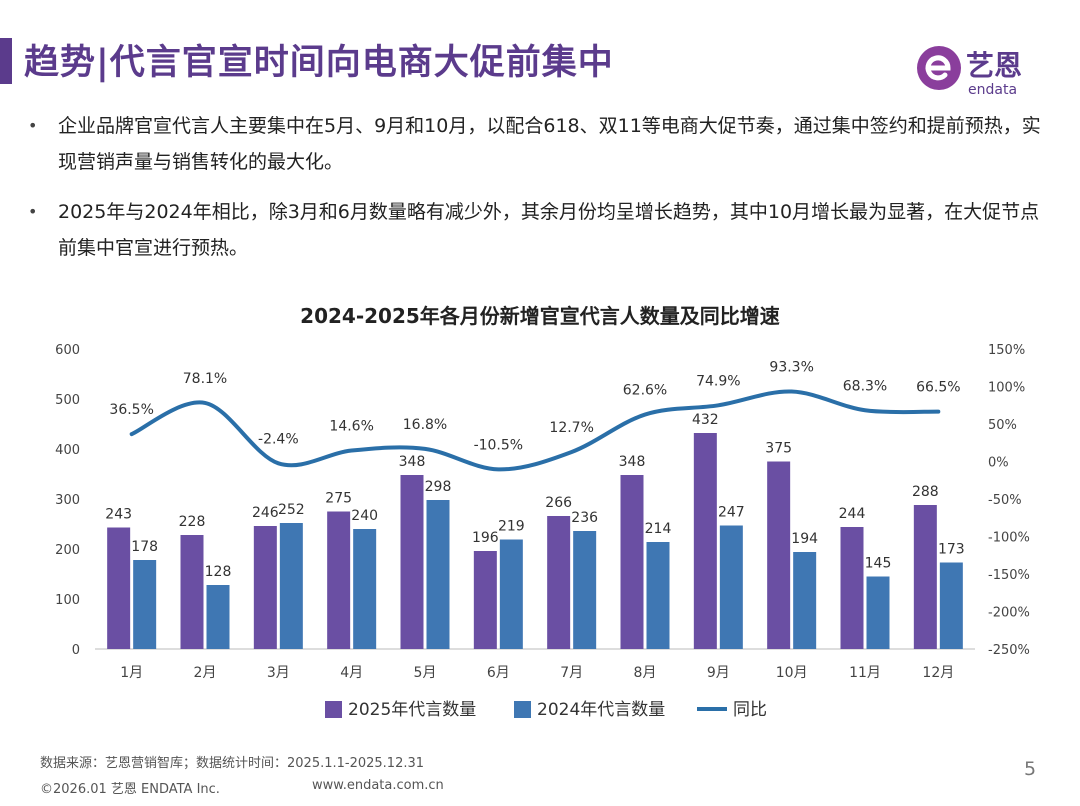 This screenshot has height=806, width=1080. What do you see at coordinates (522, 709) in the screenshot?
I see `legend-2024-swatch` at bounding box center [522, 709].